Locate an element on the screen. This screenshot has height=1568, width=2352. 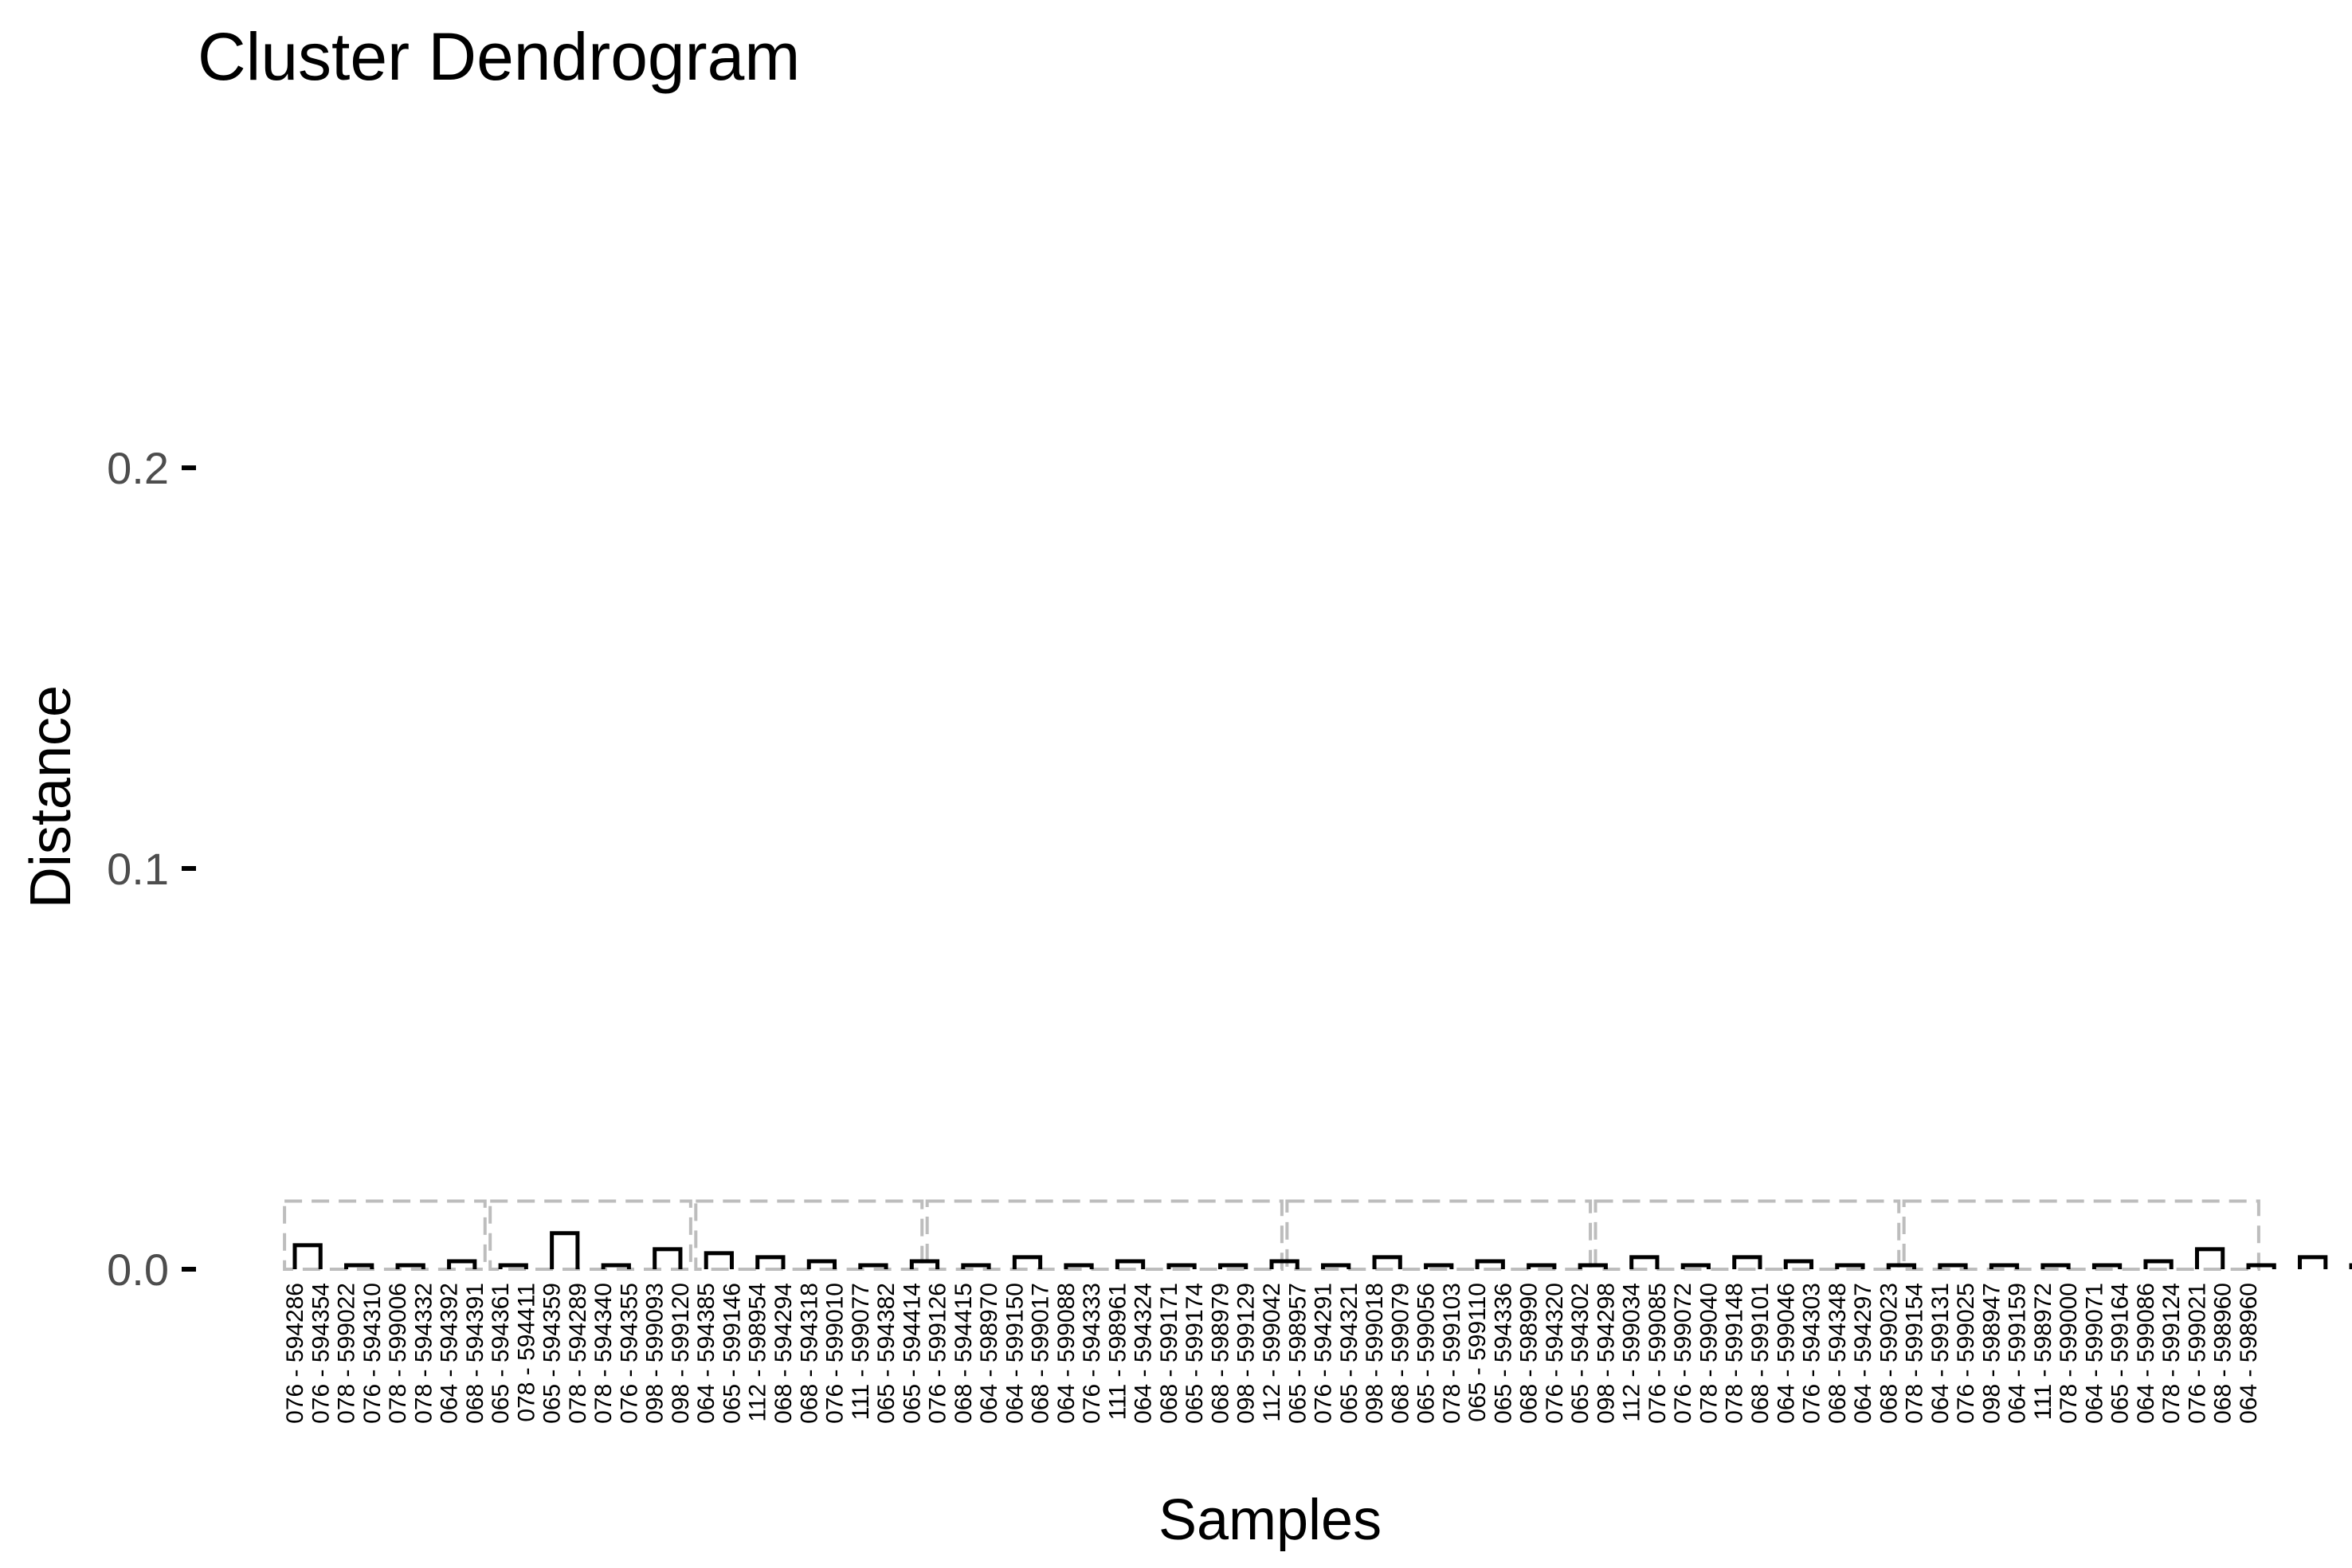
leaf-label: 065 - 594361 is located at coordinates (501, 1353).